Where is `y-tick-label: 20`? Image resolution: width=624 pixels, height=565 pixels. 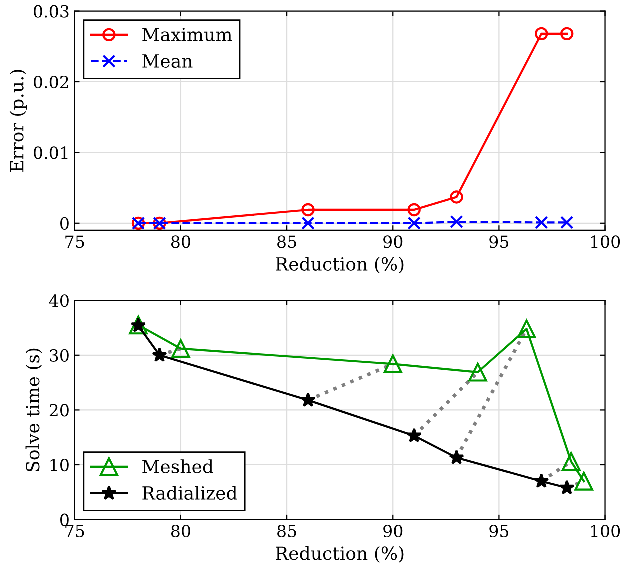 y-tick-label: 20 is located at coordinates (59, 410).